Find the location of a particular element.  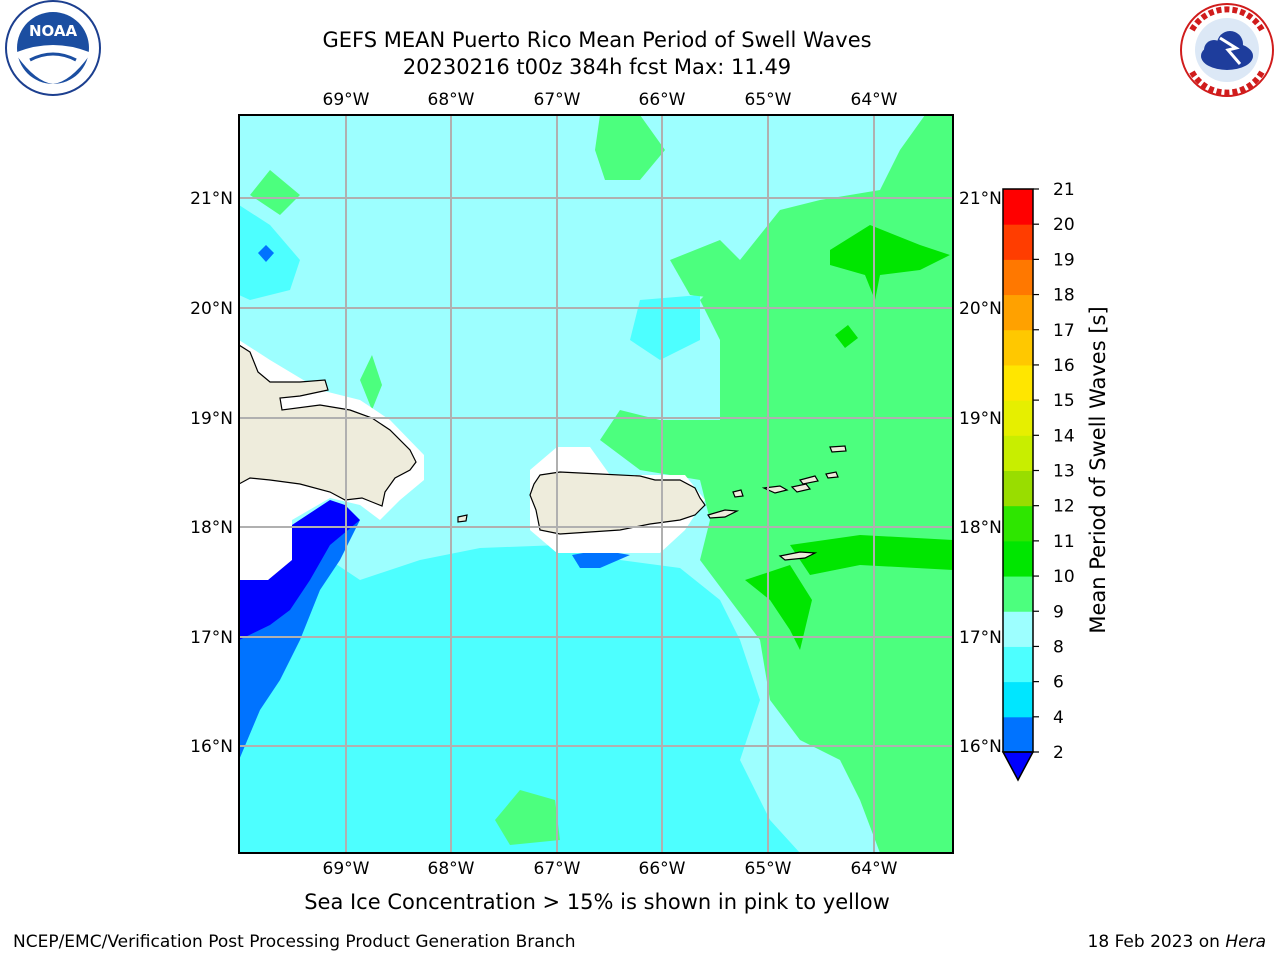

colorbar-tick-label: 17 is located at coordinates (1064, 331).